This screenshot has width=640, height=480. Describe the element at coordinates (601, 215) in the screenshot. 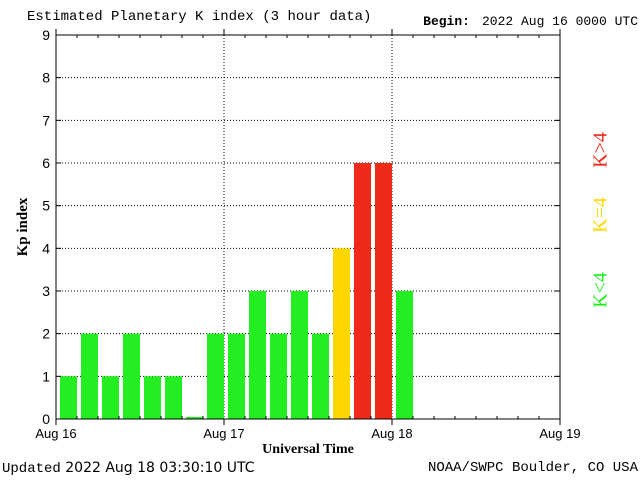

I see `legend-k-equal-4: K=4` at that location.